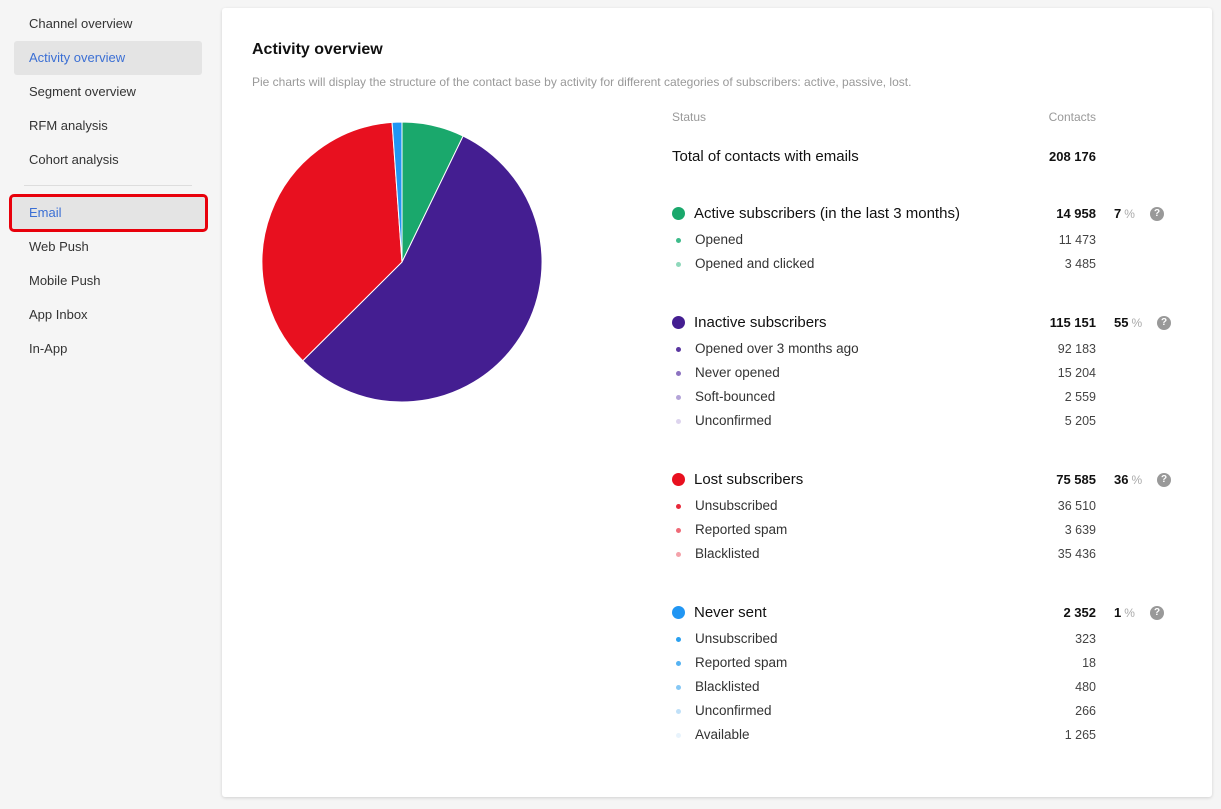 Image resolution: width=1221 pixels, height=809 pixels. Describe the element at coordinates (765, 156) in the screenshot. I see `total-label: Total of contacts with emails` at that location.